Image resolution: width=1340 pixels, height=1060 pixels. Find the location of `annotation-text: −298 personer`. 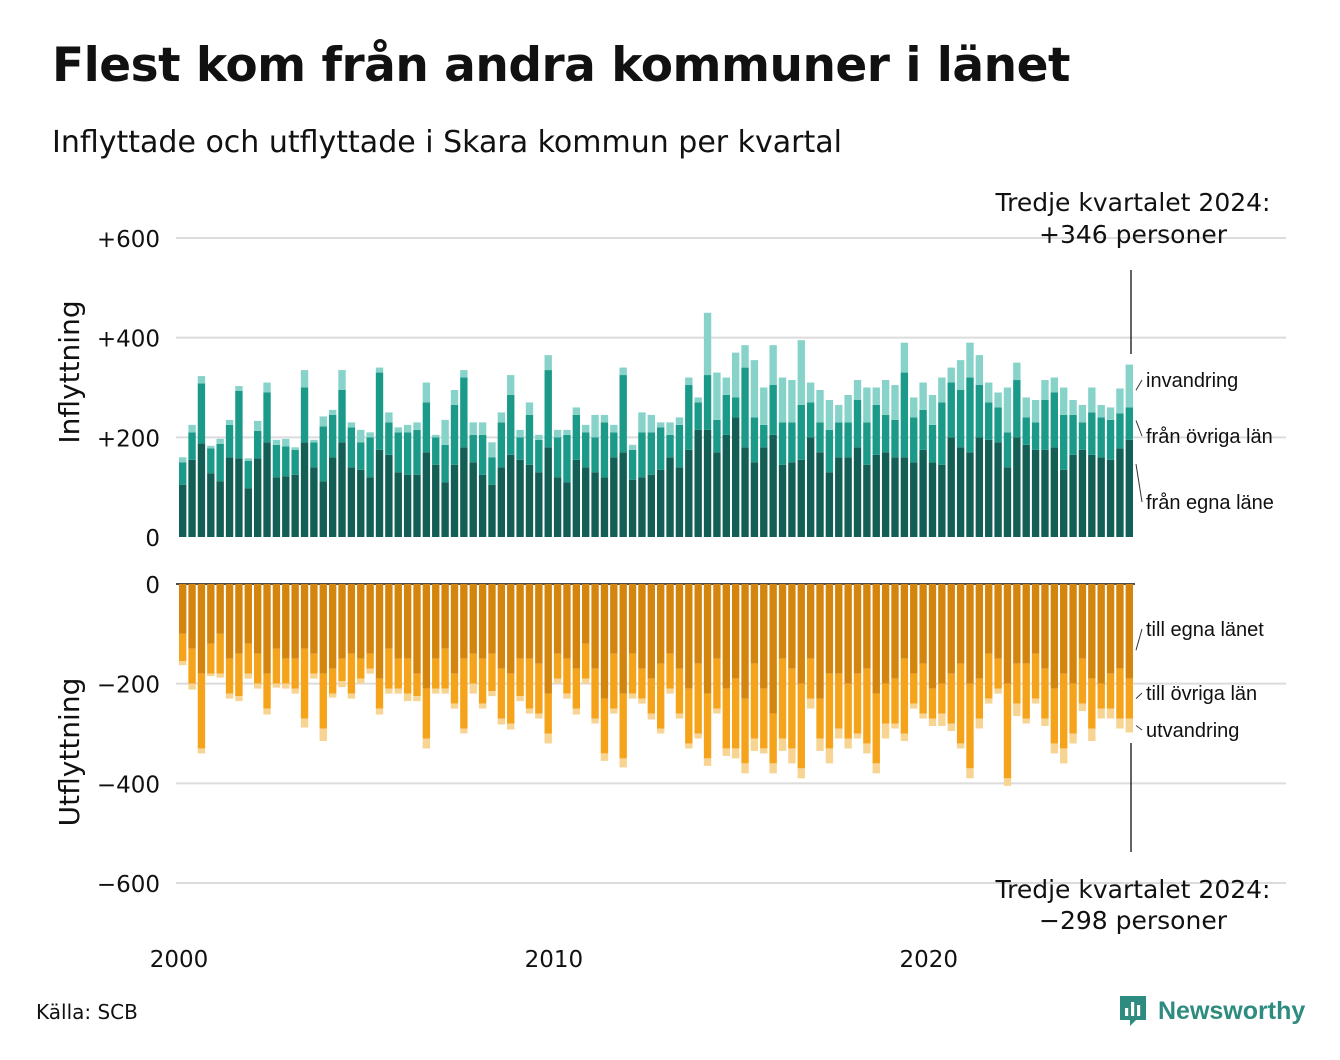

annotation-text: −298 personer is located at coordinates (1133, 920).